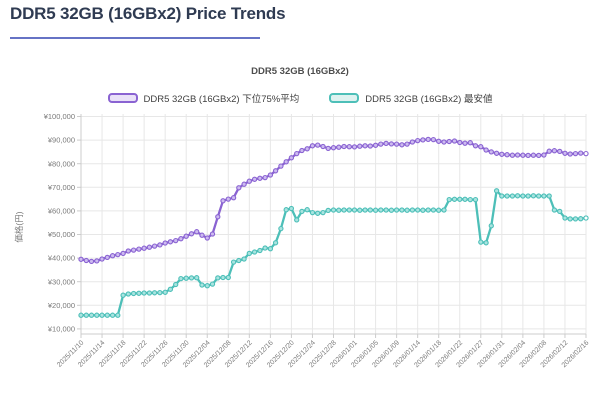 This screenshot has height=401, width=600. Describe the element at coordinates (203, 98) in the screenshot. I see `legend-item-avg75: DDR5 32GB (16GBx2) 下位75%平均` at that location.